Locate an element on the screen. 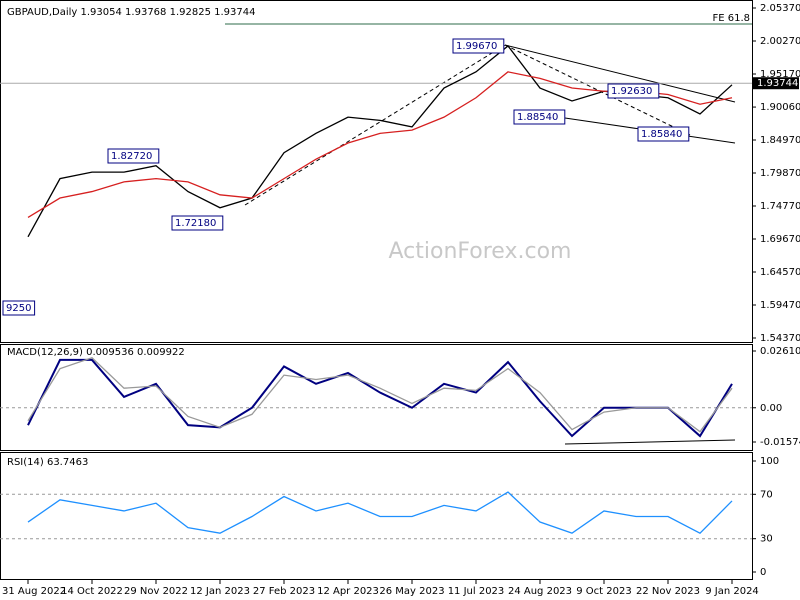  y-tick-label: 30 is located at coordinates (766, 539).